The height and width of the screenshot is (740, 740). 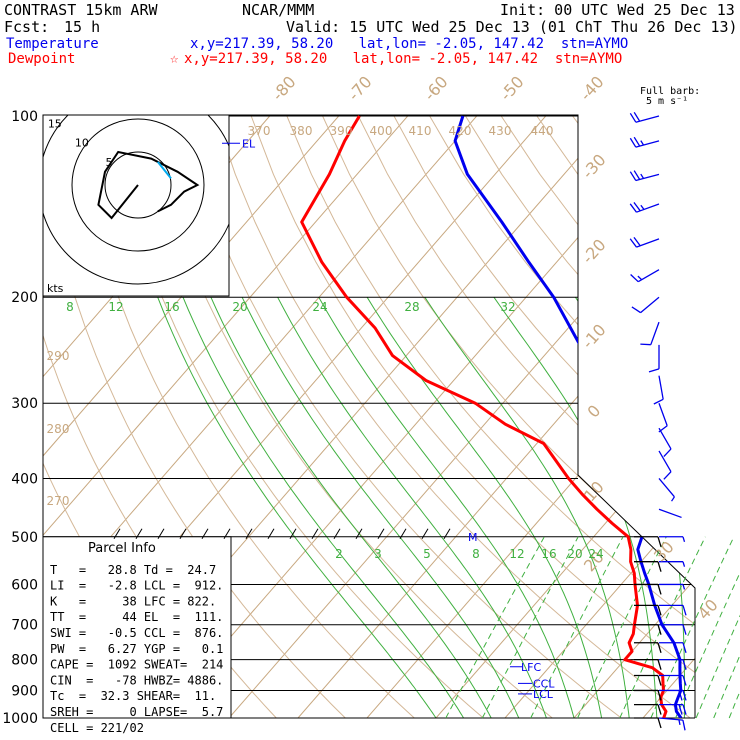 What do you see at coordinates (617, 10) in the screenshot?
I see `init-time: Init: 00 UTC Wed 25 Dec 13` at bounding box center [617, 10].